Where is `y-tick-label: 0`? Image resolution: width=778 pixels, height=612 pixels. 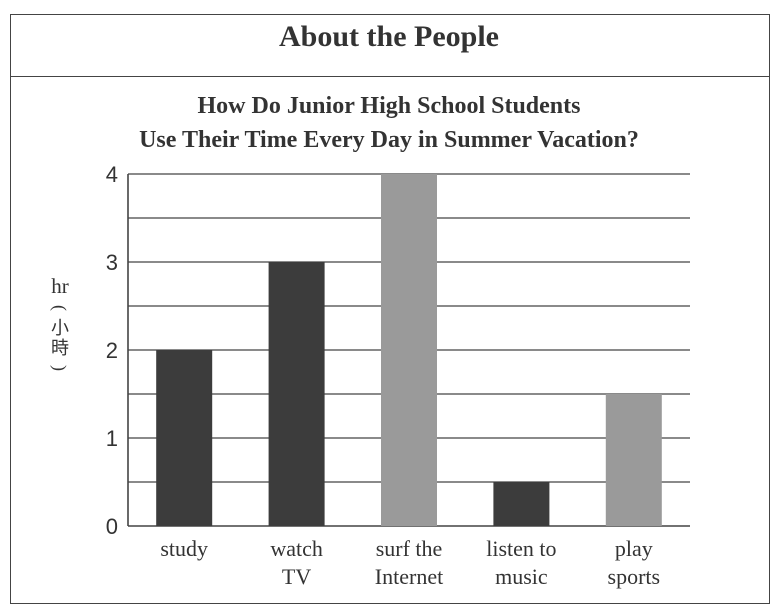
y-tick-label: 0 is located at coordinates (112, 526).